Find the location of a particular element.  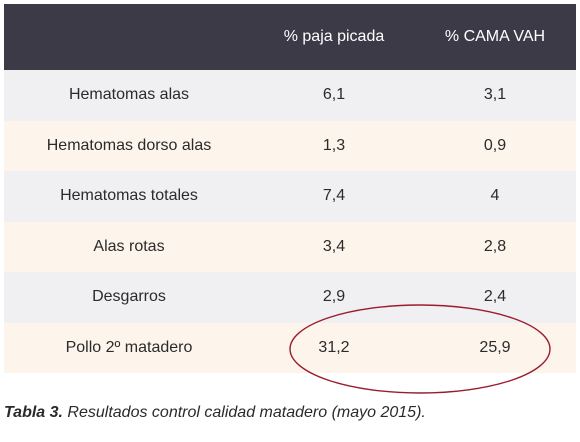

table-row: Hematomas dorso alas 1,3 0,9 is located at coordinates (290, 145).